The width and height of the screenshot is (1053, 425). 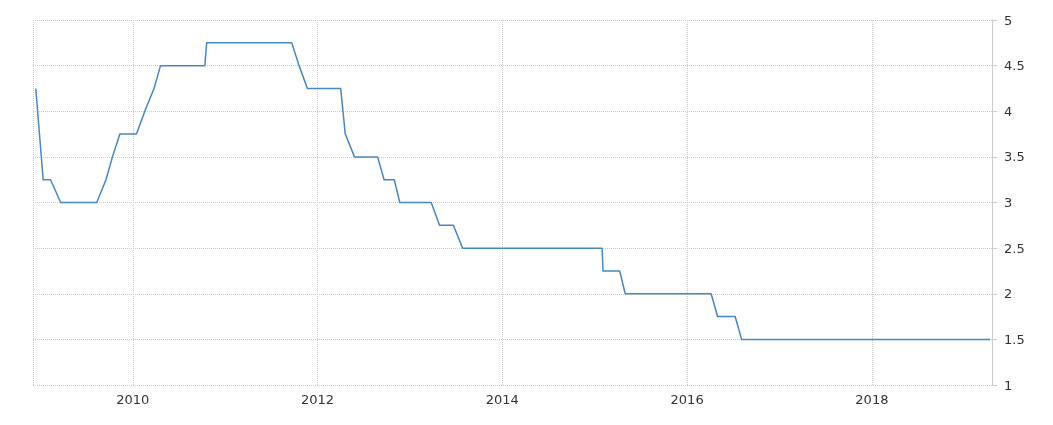 What do you see at coordinates (687, 399) in the screenshot?
I see `x-tick-label: 2016` at bounding box center [687, 399].